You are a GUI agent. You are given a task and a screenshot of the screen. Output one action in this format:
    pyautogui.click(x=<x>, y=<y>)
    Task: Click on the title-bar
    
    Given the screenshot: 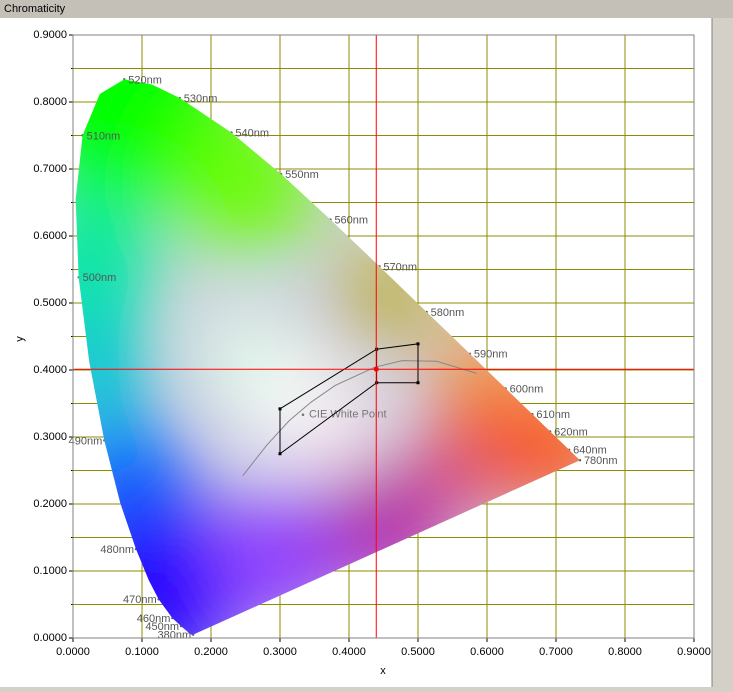 What is the action you would take?
    pyautogui.click(x=366, y=9)
    